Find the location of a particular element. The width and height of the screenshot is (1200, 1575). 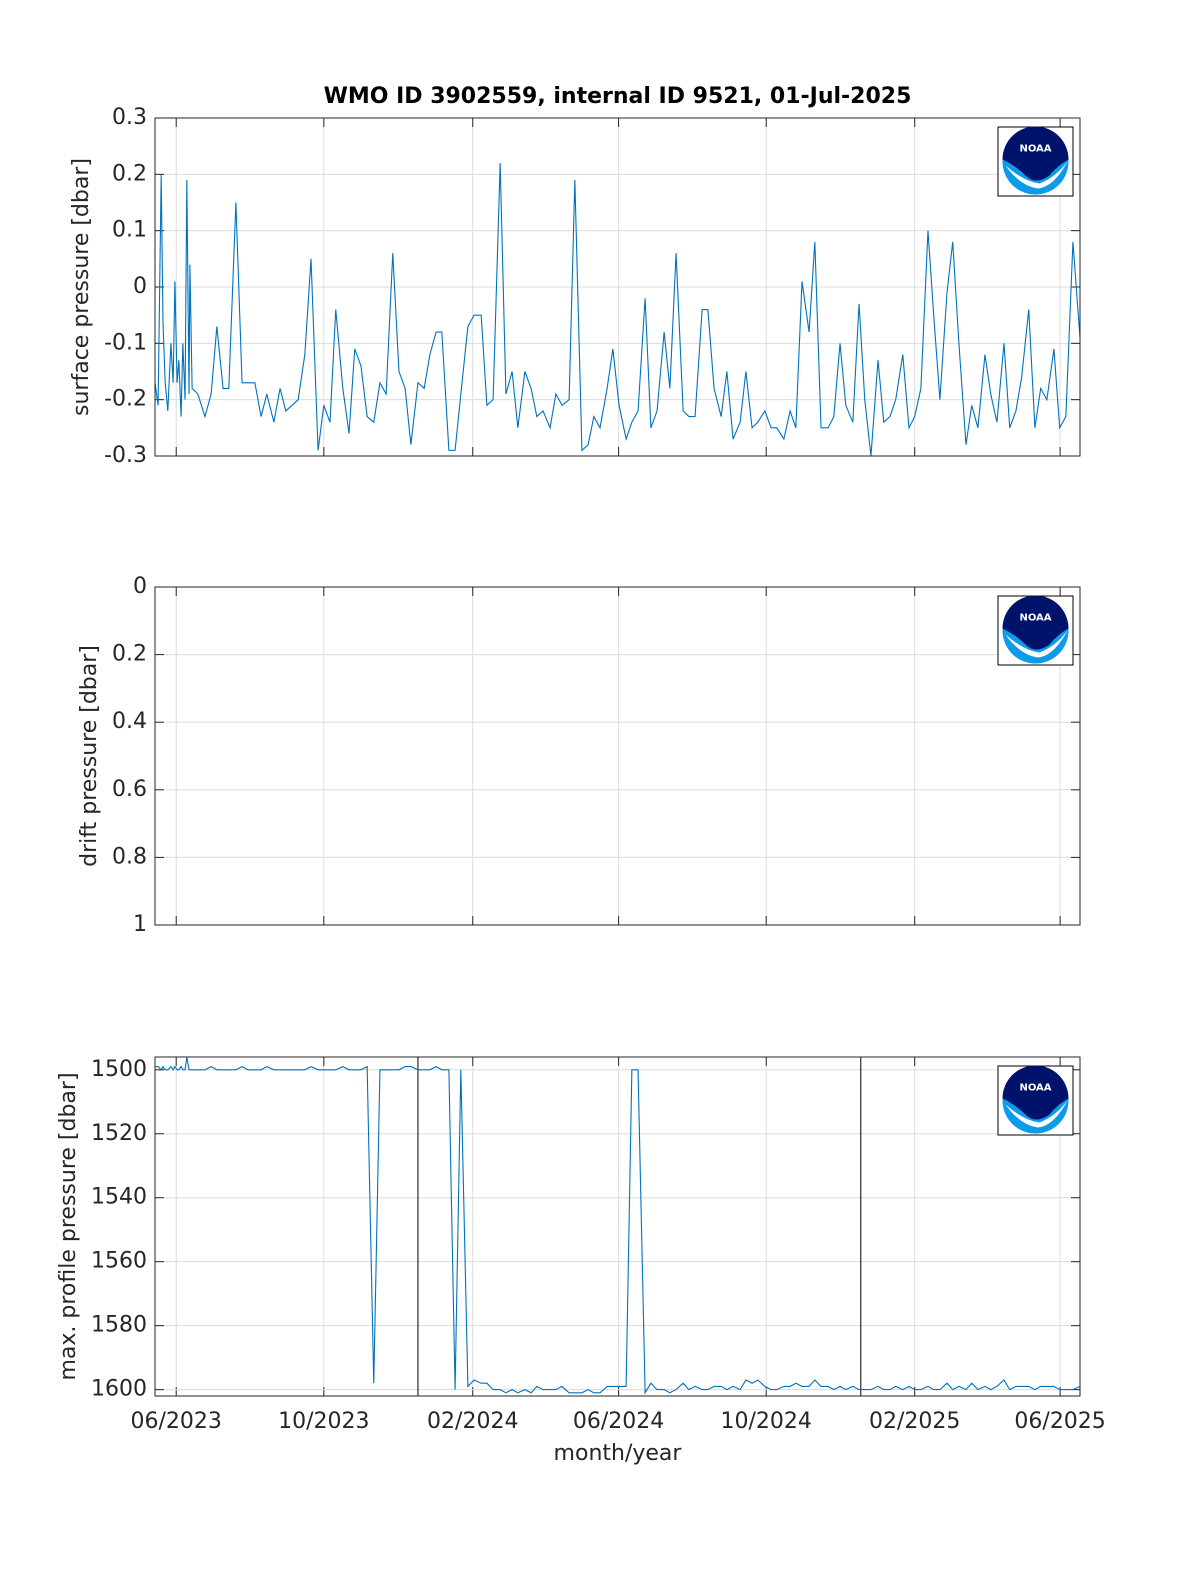

y-tick-label: 0.4 is located at coordinates (129, 721).